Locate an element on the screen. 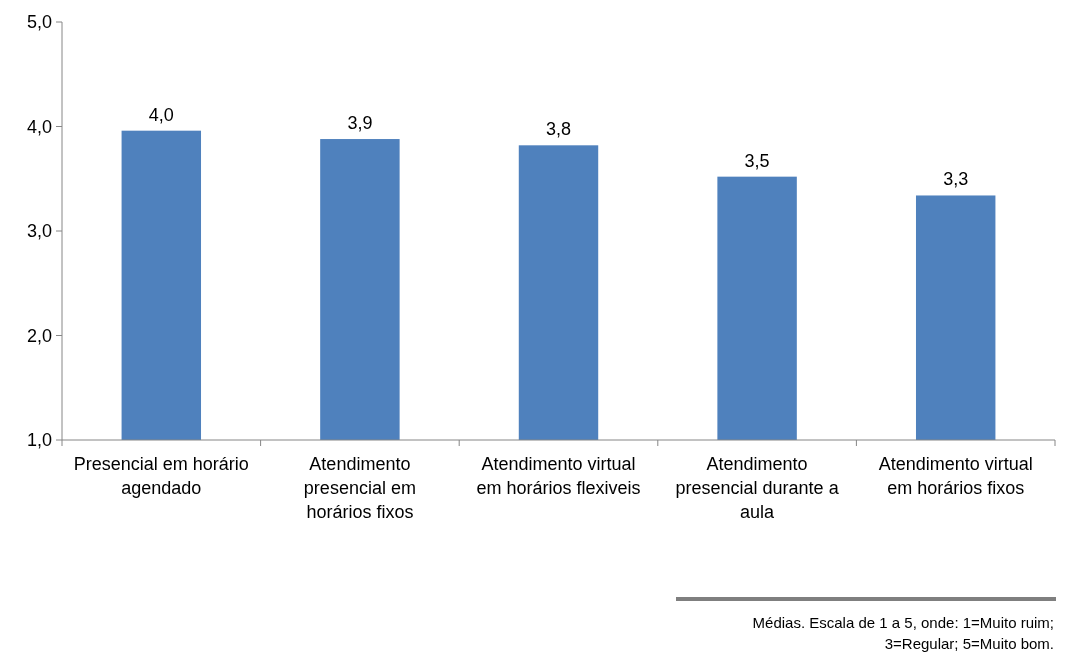  x-tick-label: Atendimento presencial durante a aula is located at coordinates (757, 488).